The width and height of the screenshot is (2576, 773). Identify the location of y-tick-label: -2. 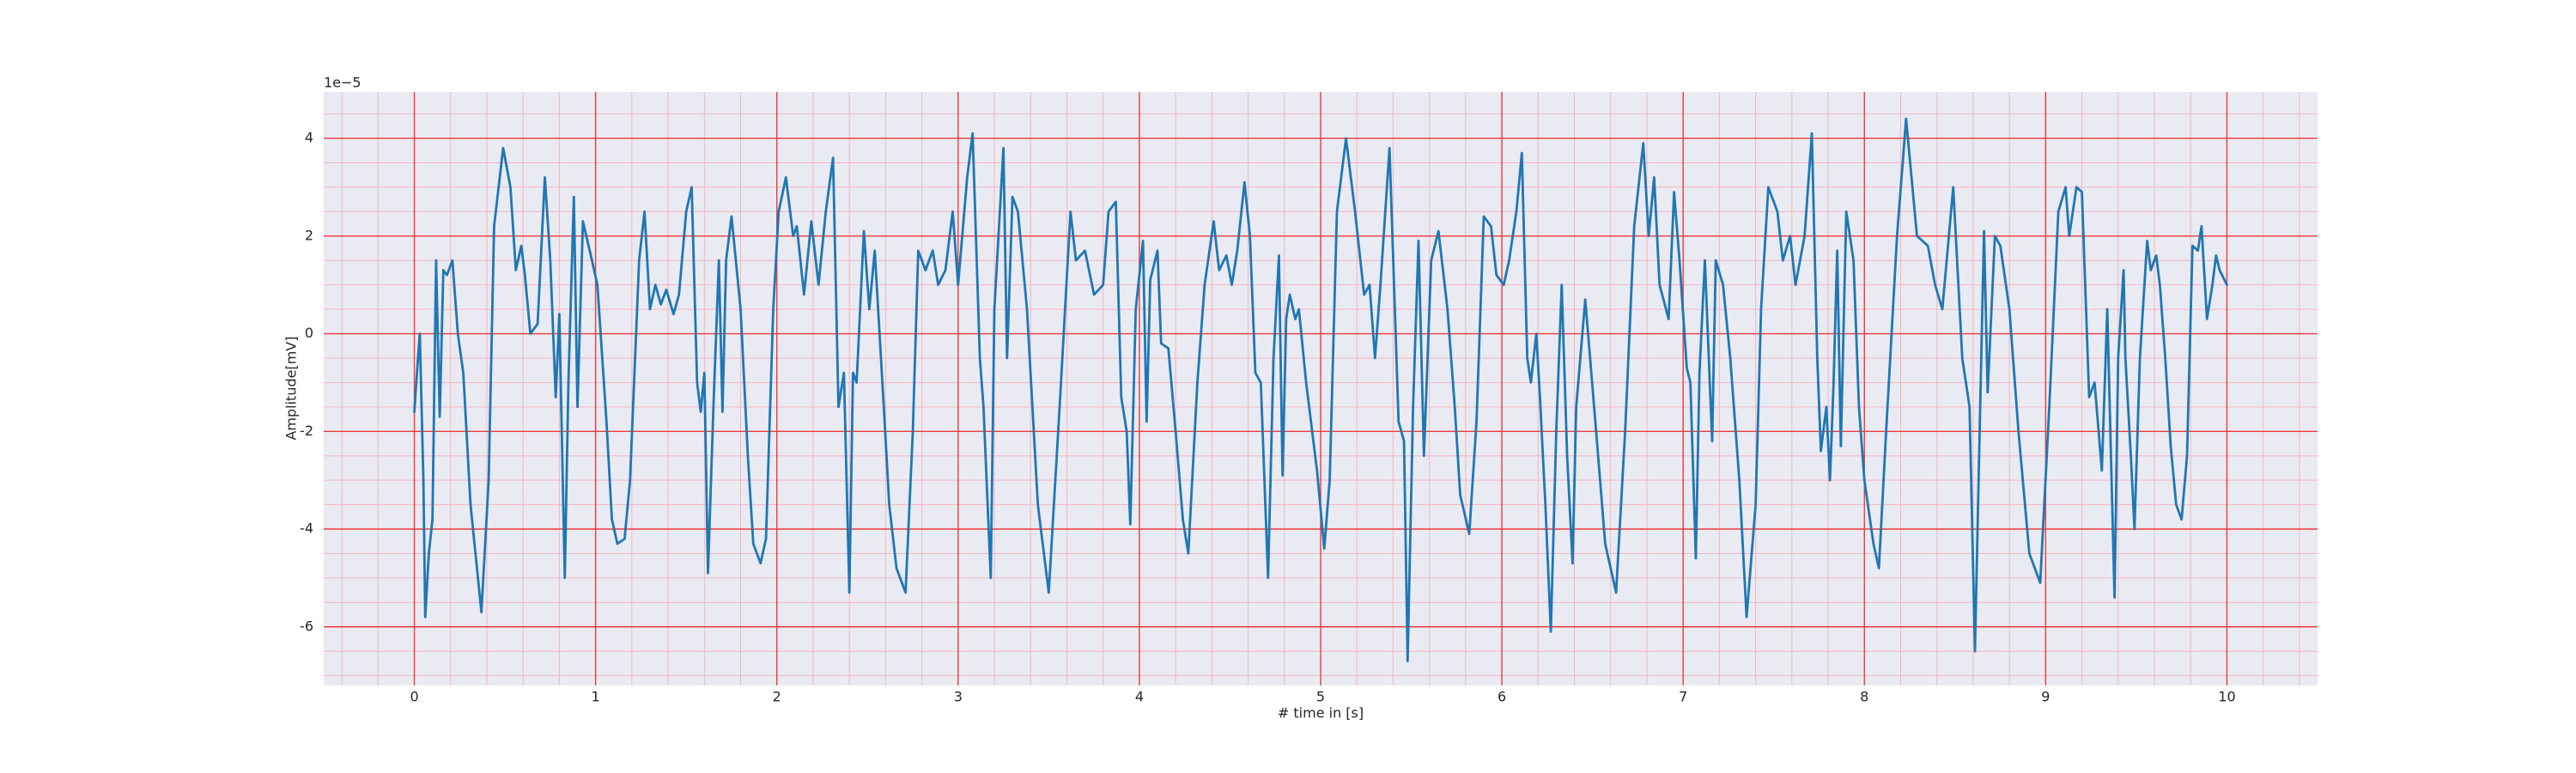
(306, 431).